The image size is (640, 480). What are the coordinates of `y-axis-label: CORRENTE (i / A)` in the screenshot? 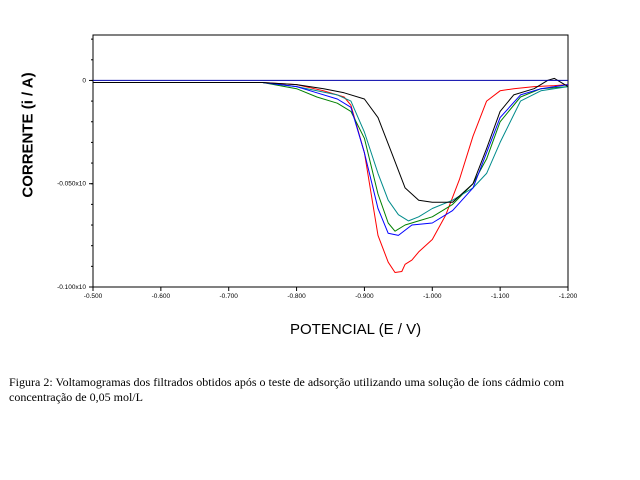 It's located at (28, 135).